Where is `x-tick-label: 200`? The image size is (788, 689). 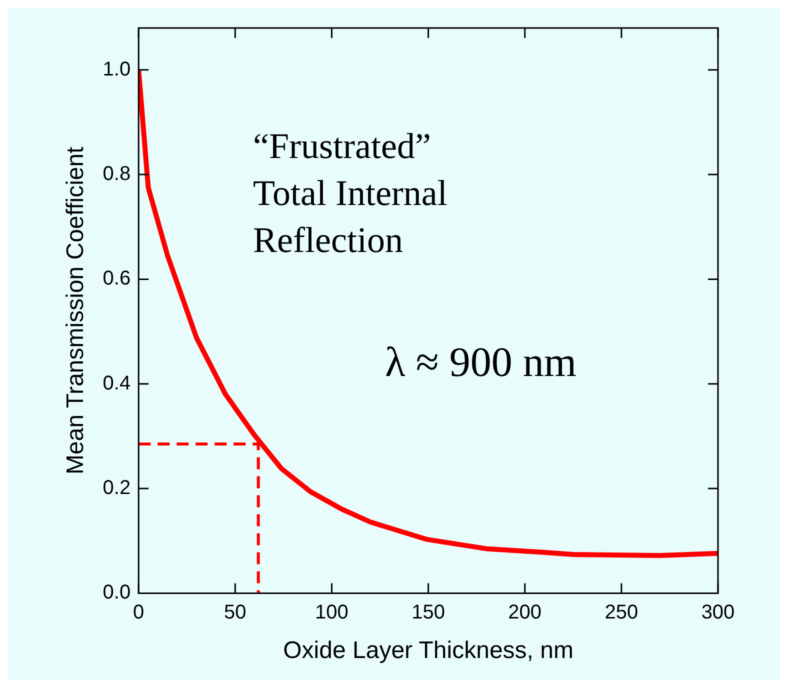 x-tick-label: 200 is located at coordinates (525, 613).